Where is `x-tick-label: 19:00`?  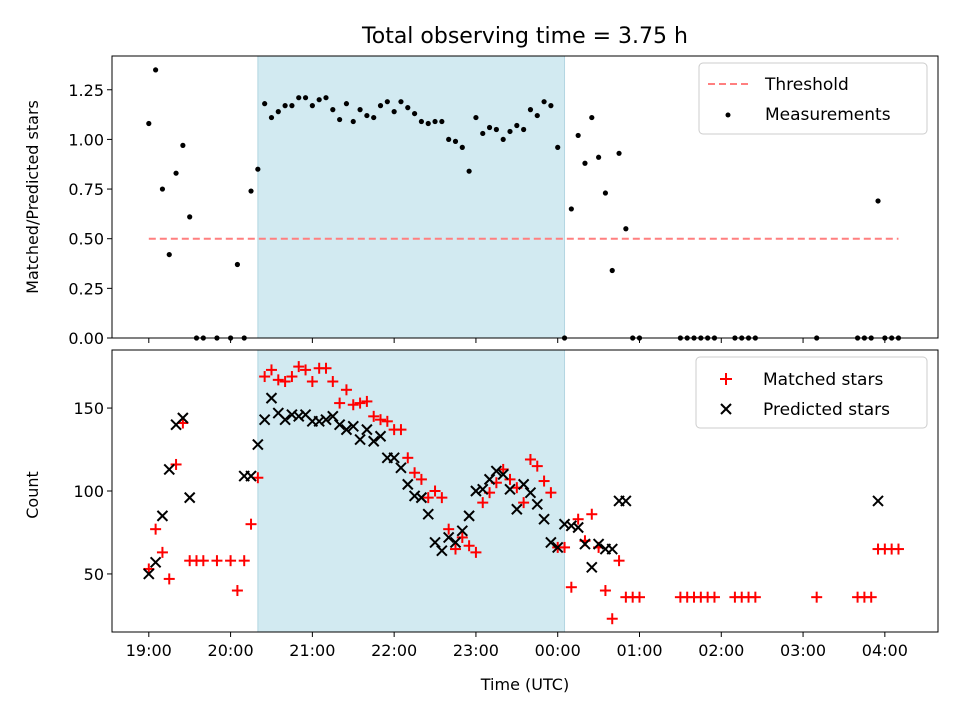
x-tick-label: 19:00 is located at coordinates (149, 650).